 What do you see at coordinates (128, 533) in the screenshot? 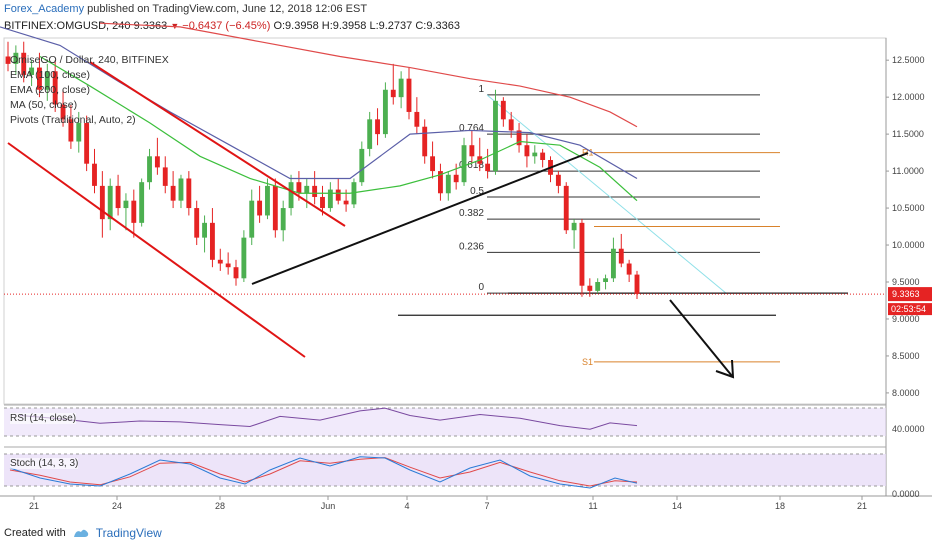
I see `tradingview-brand-link: TradingView` at bounding box center [128, 533].